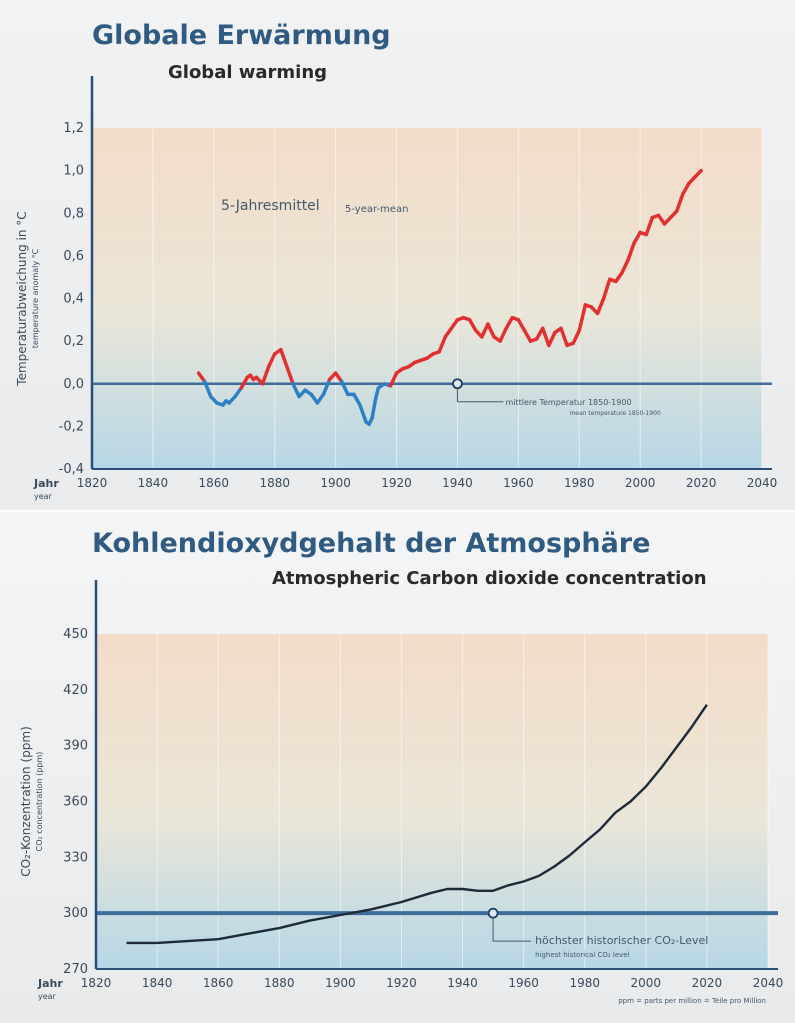 The height and width of the screenshot is (1023, 795). Describe the element at coordinates (39, 802) in the screenshot. I see `y-axis-sublabel: CO₂ concentration (ppm)` at that location.